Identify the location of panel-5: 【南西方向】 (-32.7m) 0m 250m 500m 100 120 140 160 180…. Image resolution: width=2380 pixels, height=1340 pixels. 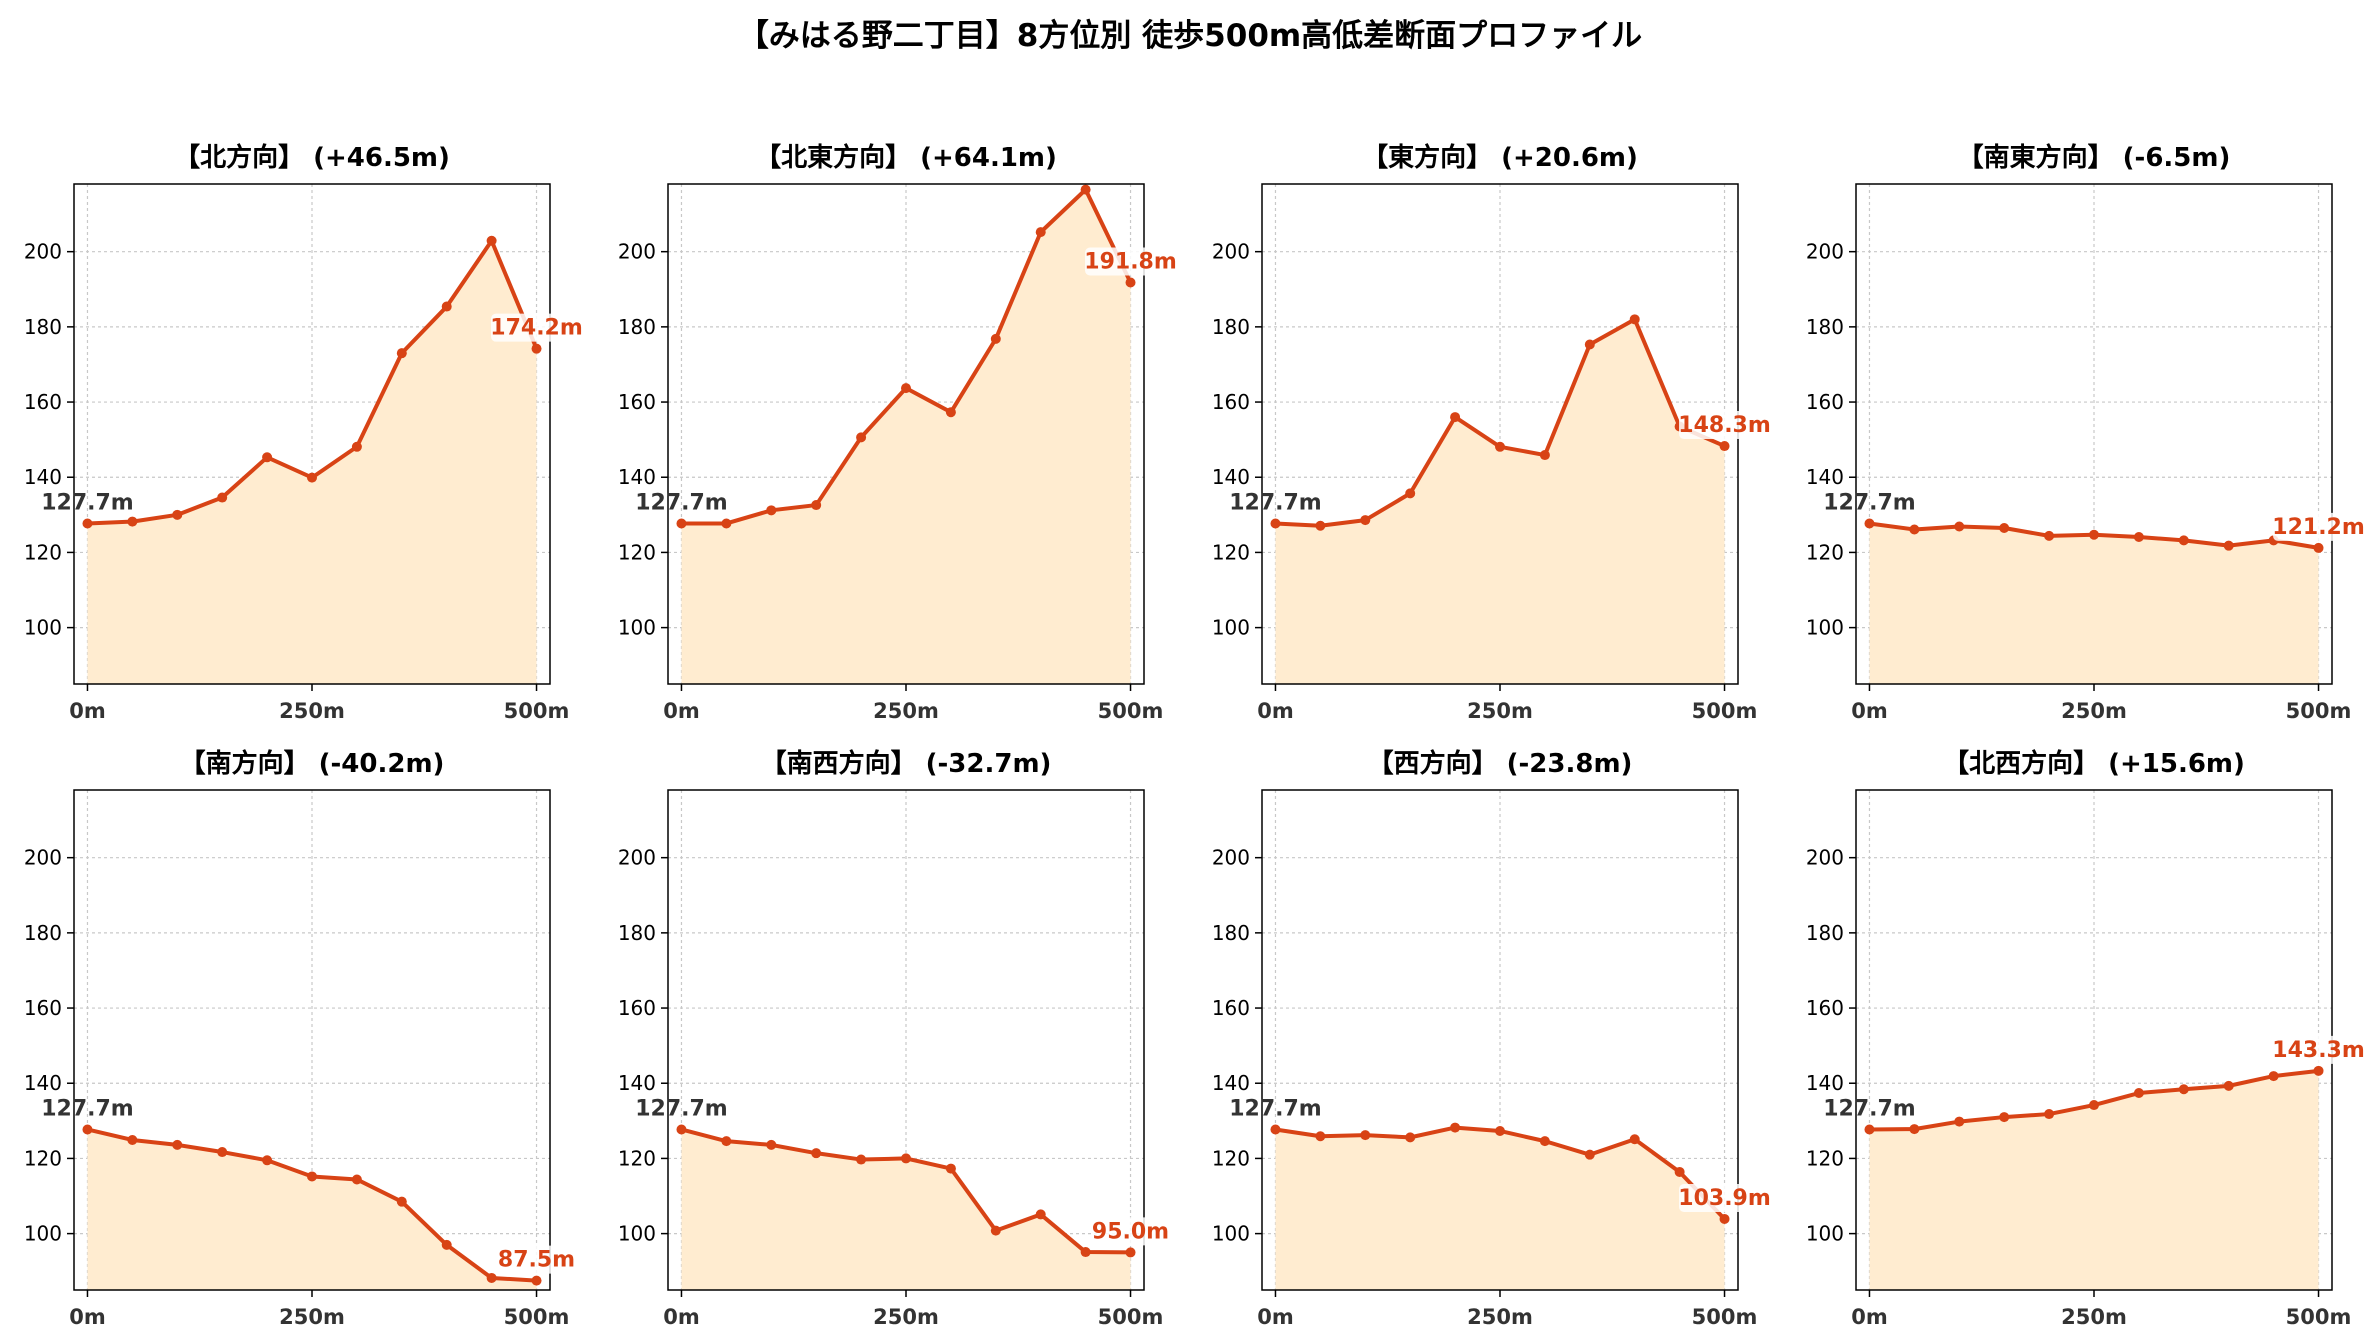
(894, 1038).